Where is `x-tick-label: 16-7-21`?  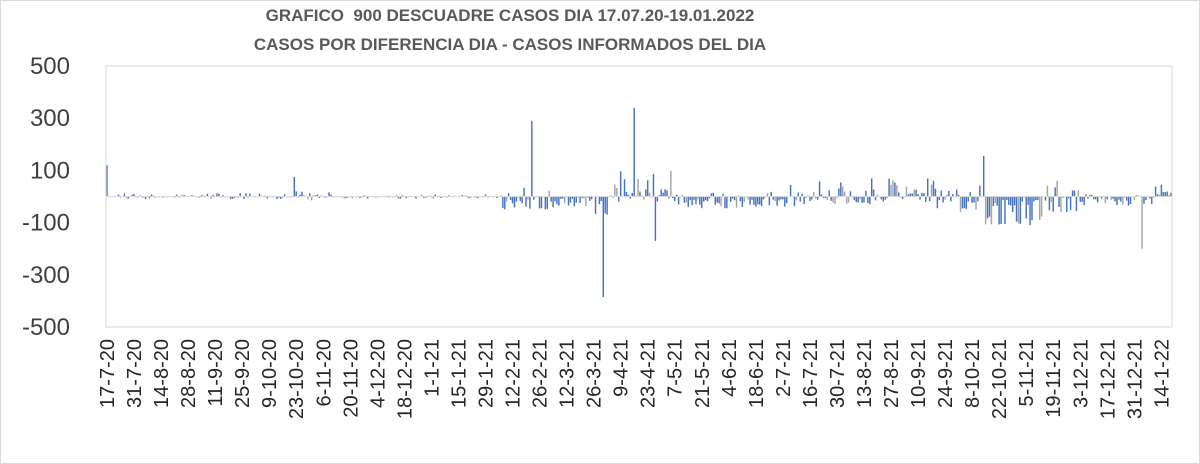 x-tick-label: 16-7-21 is located at coordinates (811, 373).